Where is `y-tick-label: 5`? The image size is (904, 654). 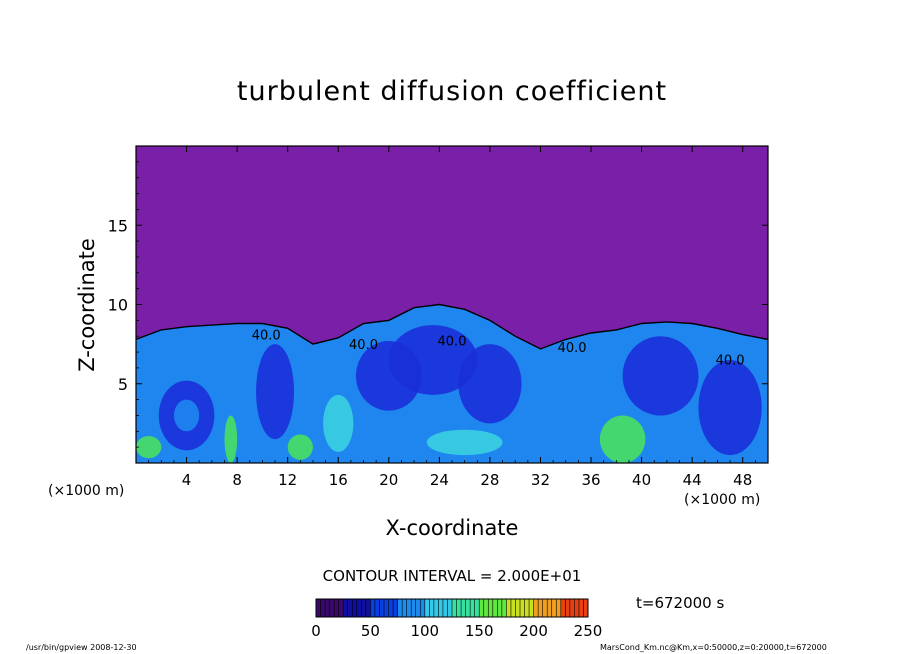 y-tick-label: 5 is located at coordinates (123, 384).